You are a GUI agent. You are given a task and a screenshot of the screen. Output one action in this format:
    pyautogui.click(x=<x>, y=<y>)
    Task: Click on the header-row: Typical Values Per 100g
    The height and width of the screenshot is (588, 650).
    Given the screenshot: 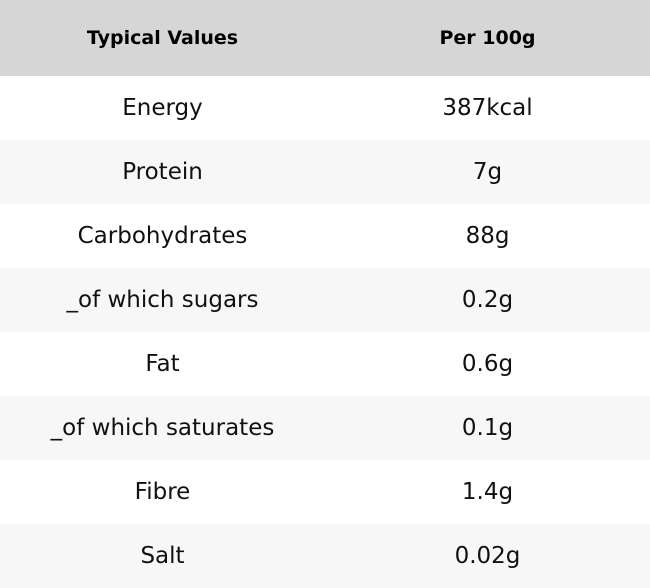 What is the action you would take?
    pyautogui.click(x=325, y=38)
    